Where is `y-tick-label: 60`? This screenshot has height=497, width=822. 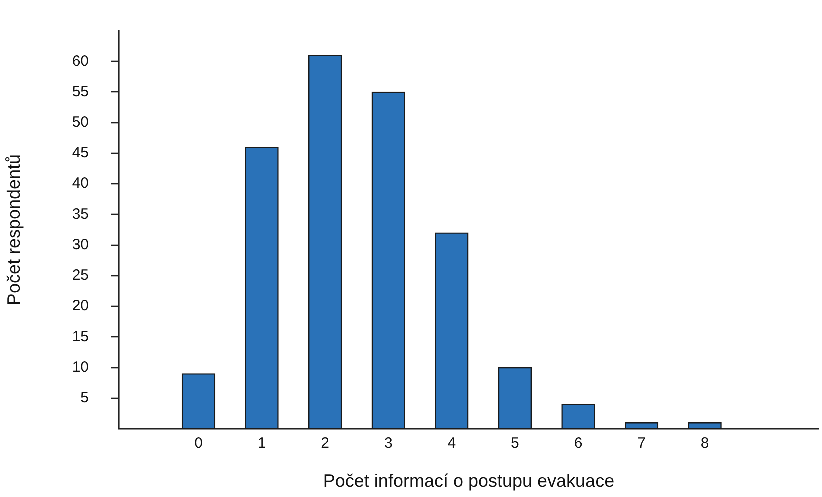 y-tick-label: 60 is located at coordinates (80, 61).